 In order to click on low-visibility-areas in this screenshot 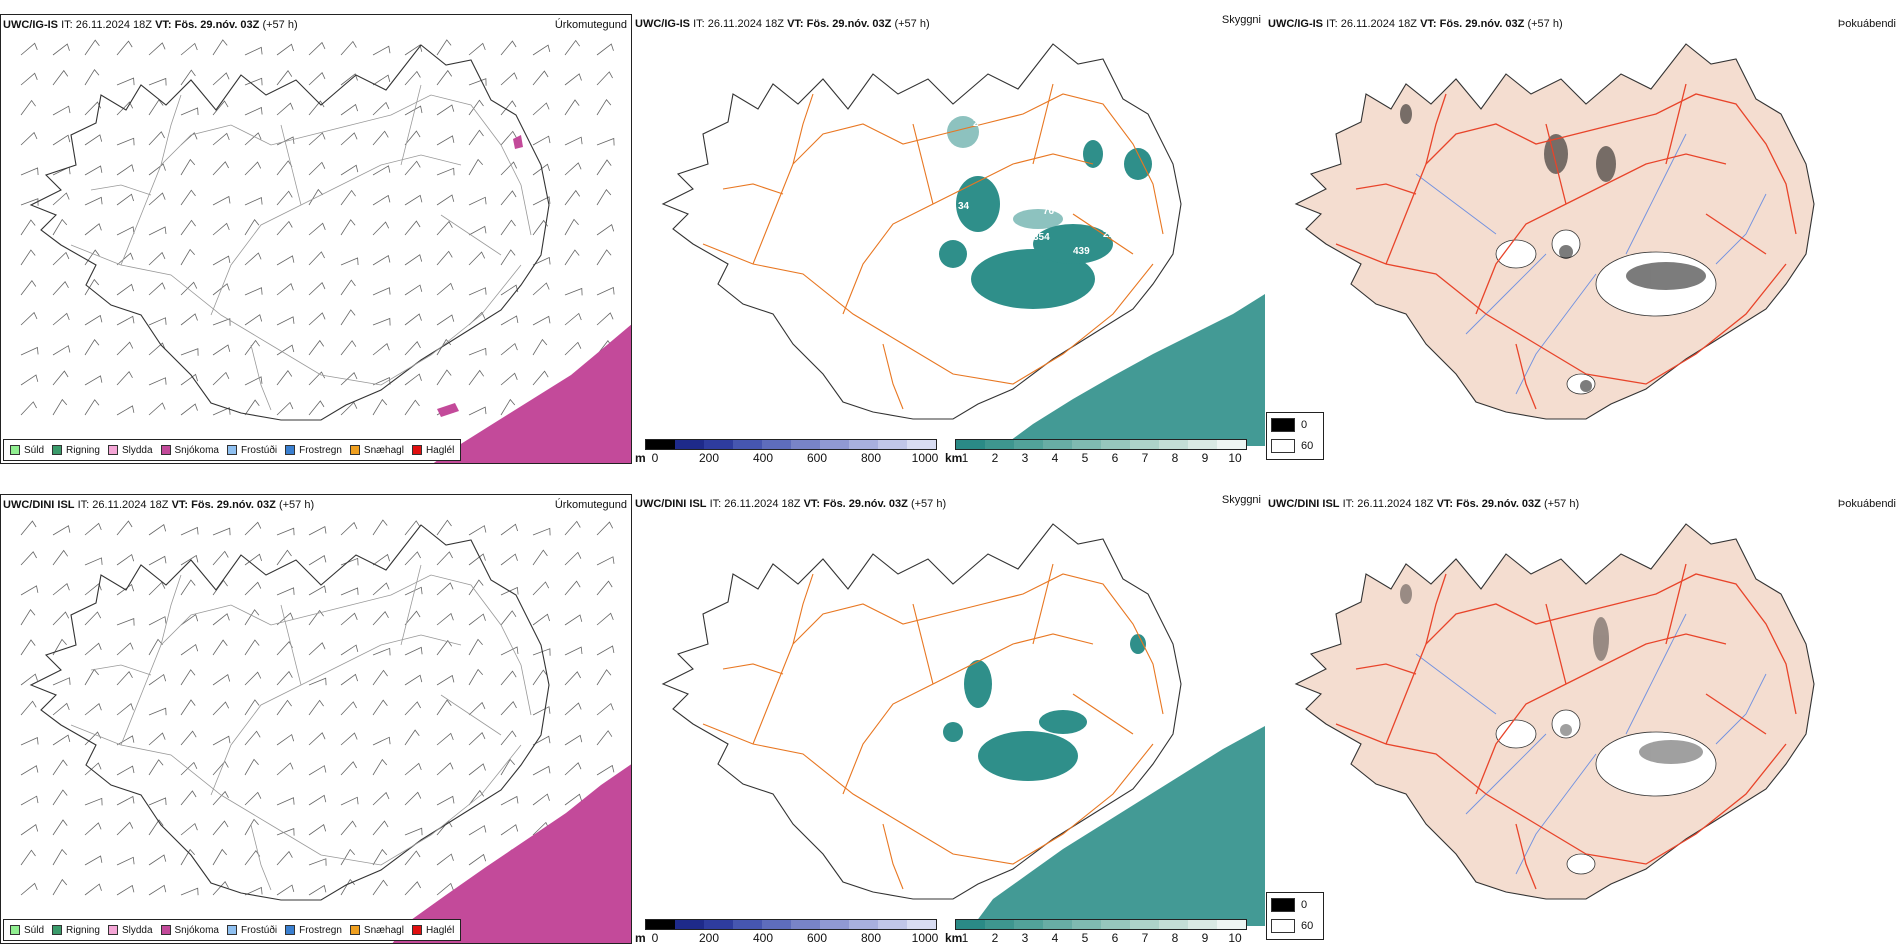, I will do `click(1045, 212)`.